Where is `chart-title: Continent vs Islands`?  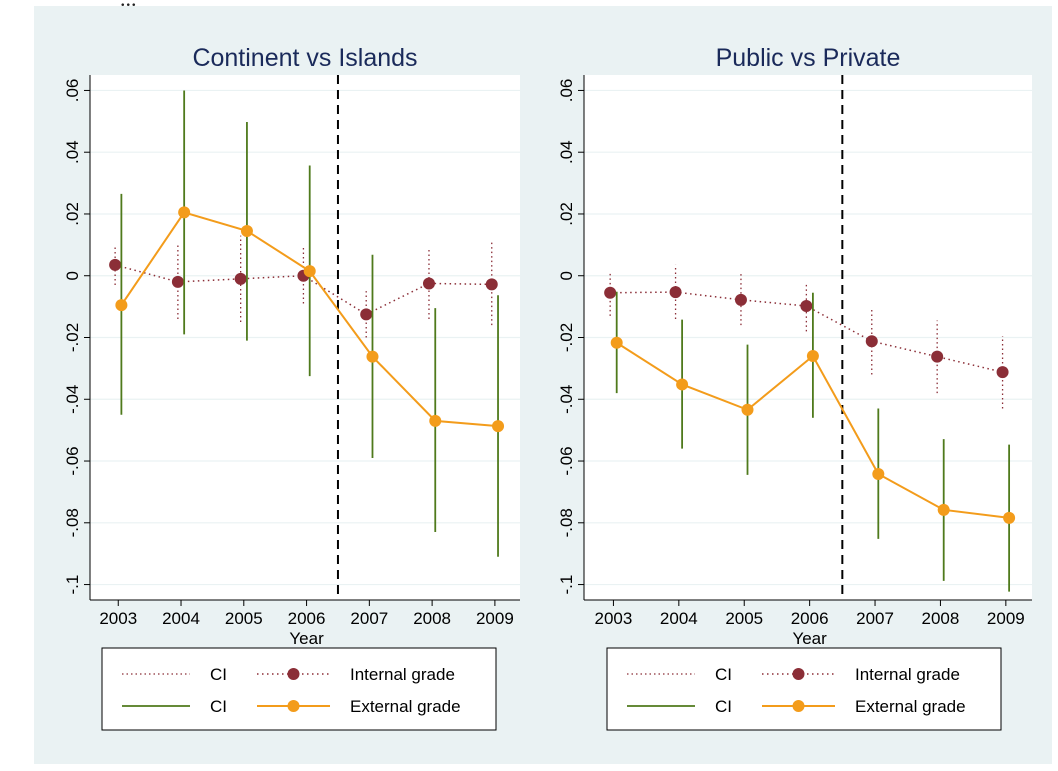
chart-title: Continent vs Islands is located at coordinates (304, 58).